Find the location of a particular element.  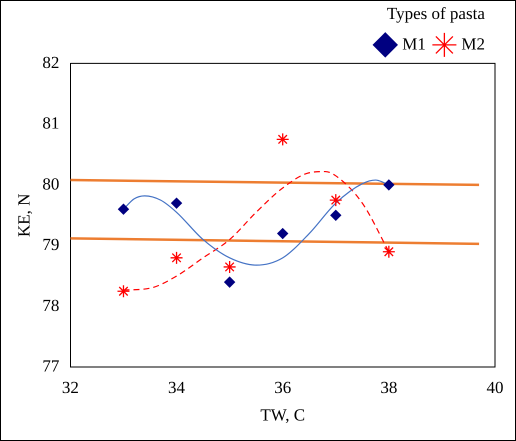

y-tick-label: 81 is located at coordinates (51, 123).